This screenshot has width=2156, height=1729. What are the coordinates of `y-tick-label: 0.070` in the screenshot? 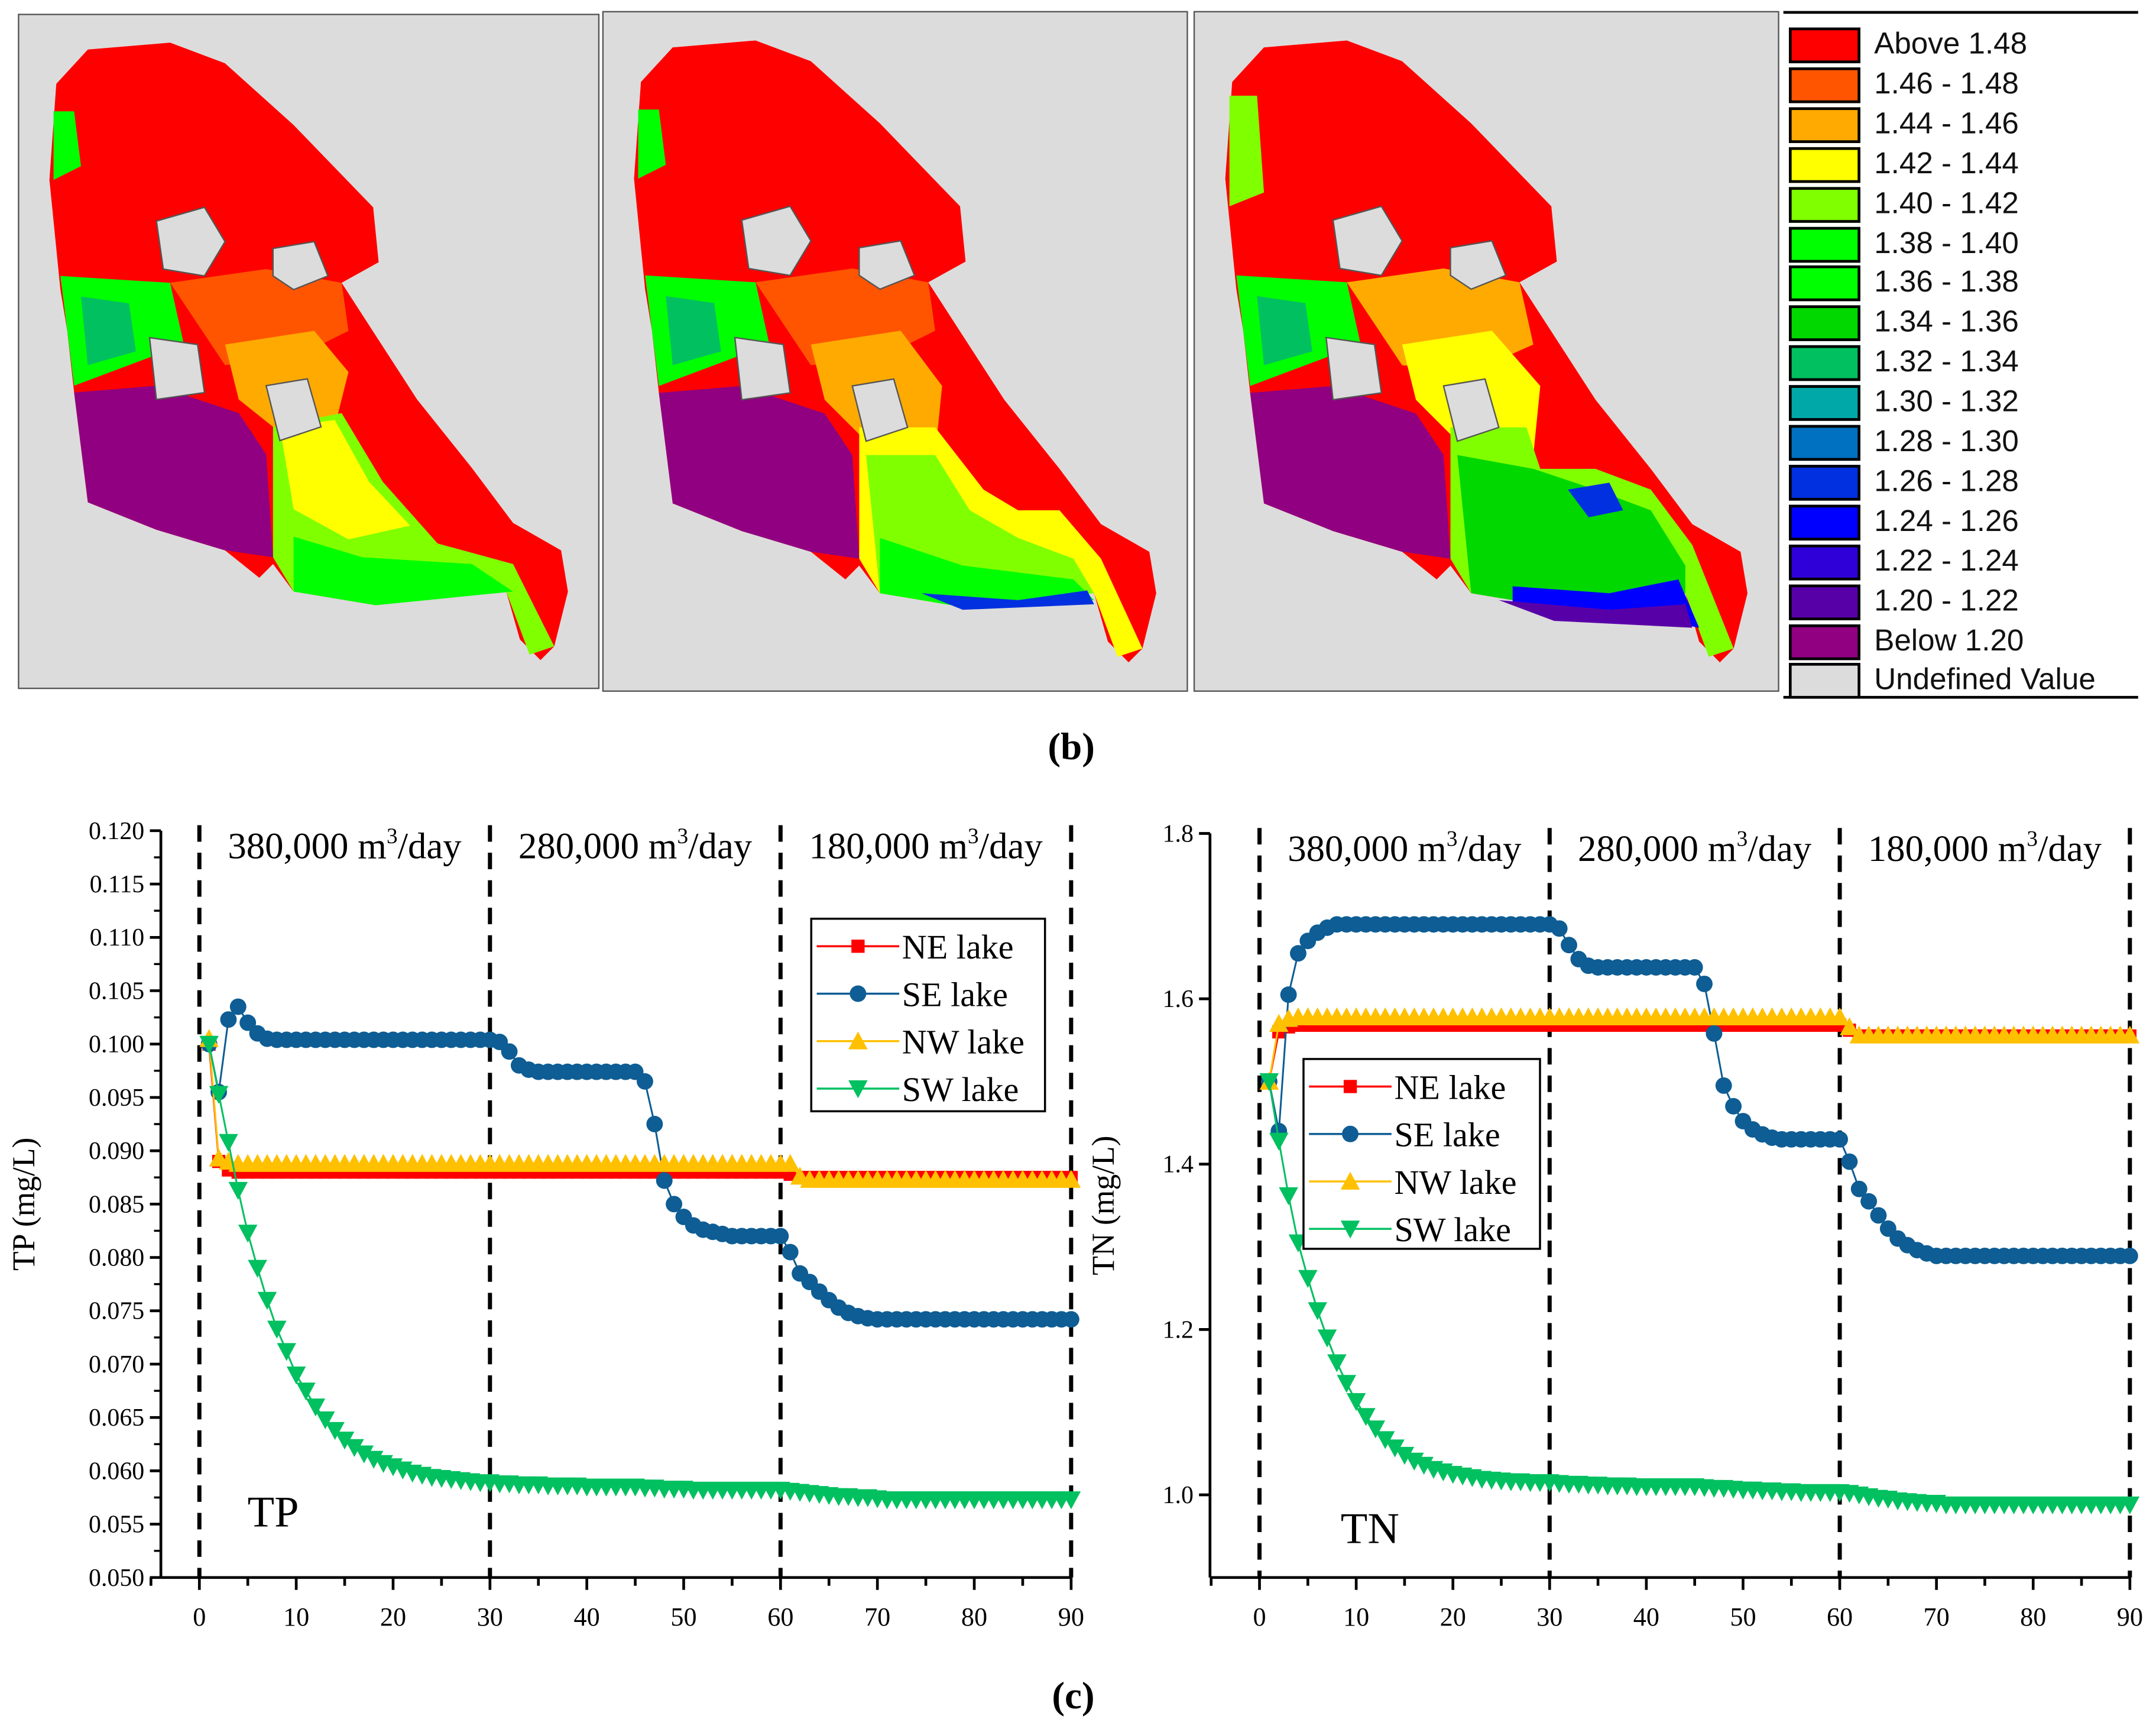 It's located at (116, 1364).